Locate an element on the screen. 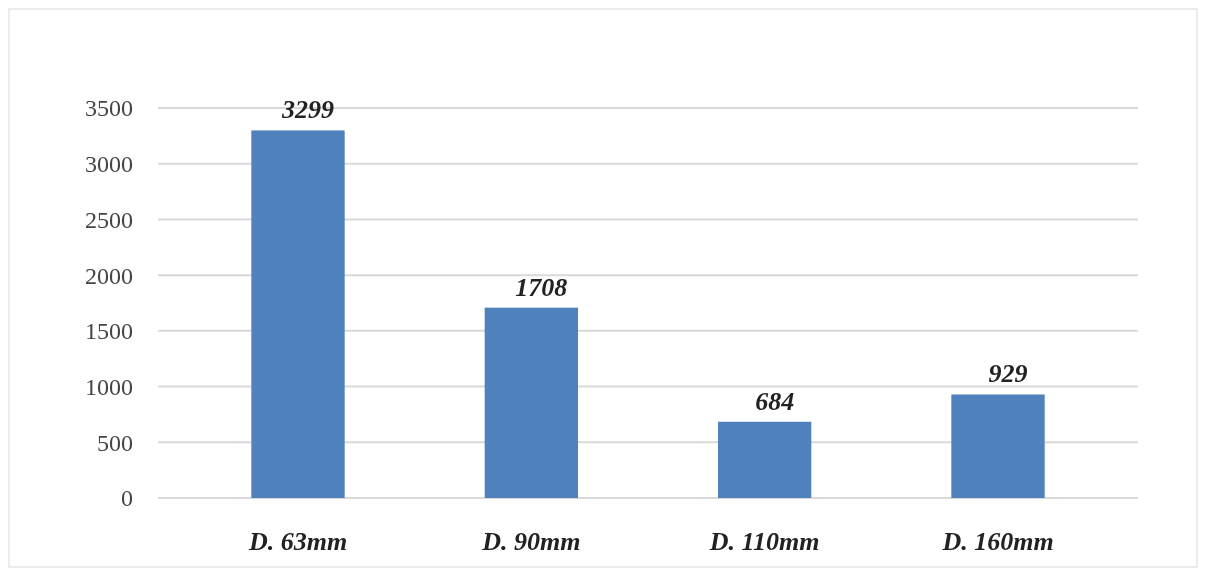 This screenshot has width=1206, height=573. data-label: 3299 is located at coordinates (307, 110).